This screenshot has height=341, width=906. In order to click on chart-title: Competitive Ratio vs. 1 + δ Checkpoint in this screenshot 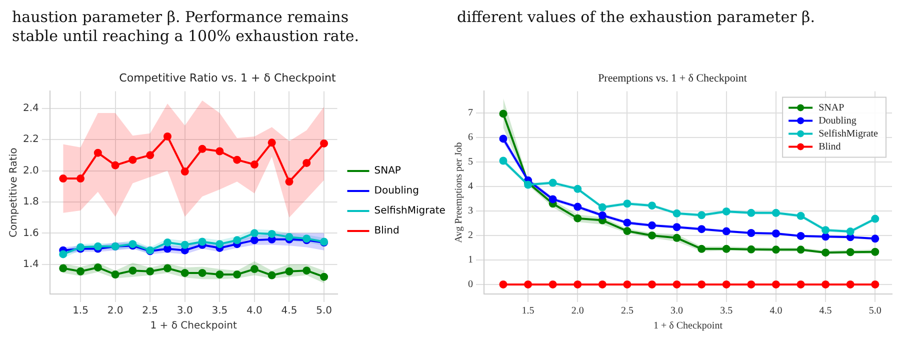, I will do `click(228, 77)`.